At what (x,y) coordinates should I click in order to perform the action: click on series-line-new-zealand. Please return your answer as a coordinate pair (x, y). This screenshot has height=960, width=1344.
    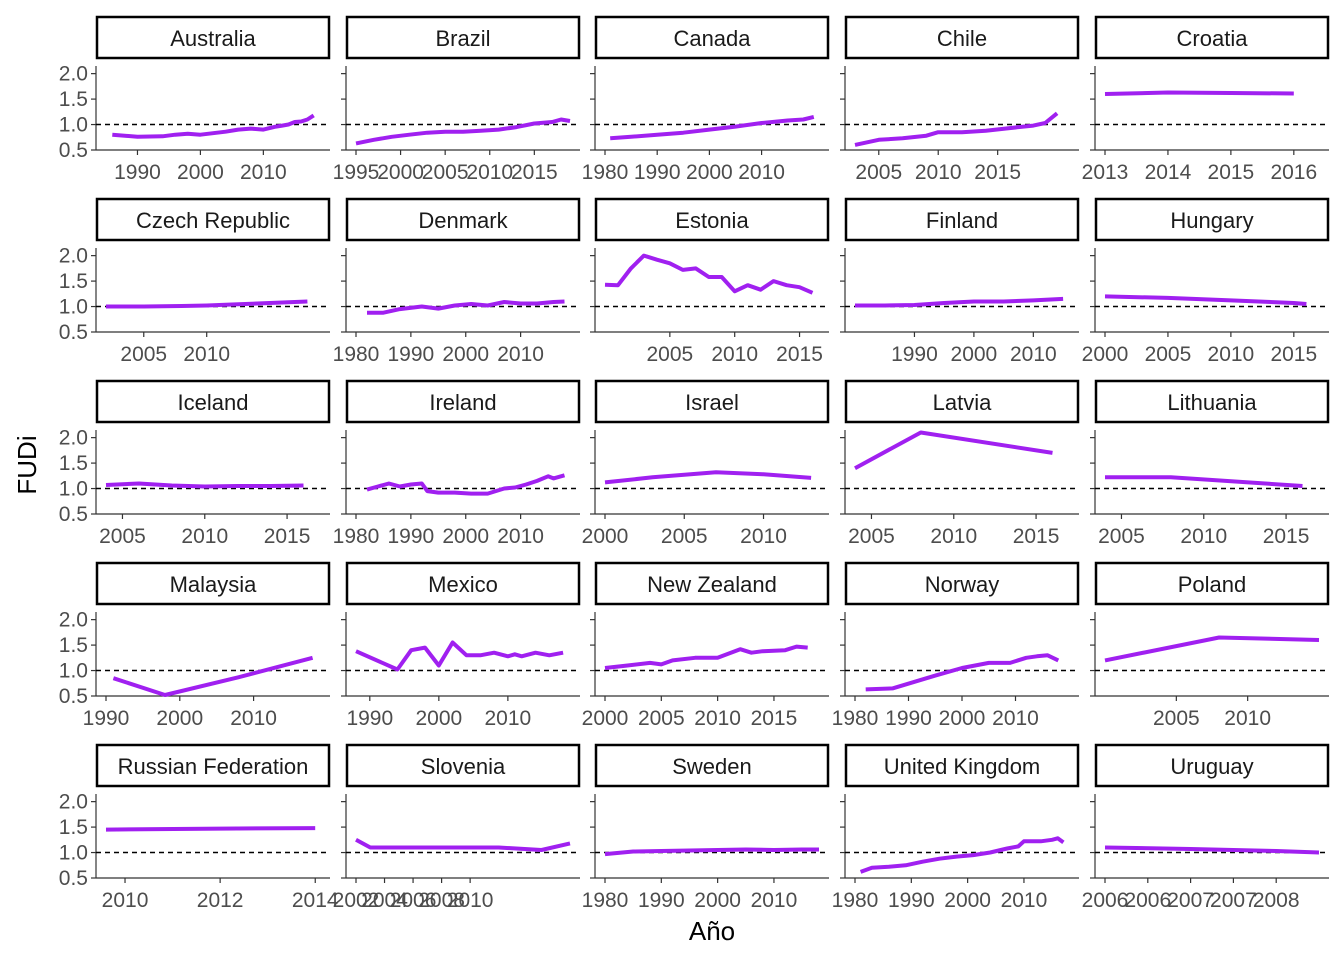
    Looking at the image, I should click on (706, 657).